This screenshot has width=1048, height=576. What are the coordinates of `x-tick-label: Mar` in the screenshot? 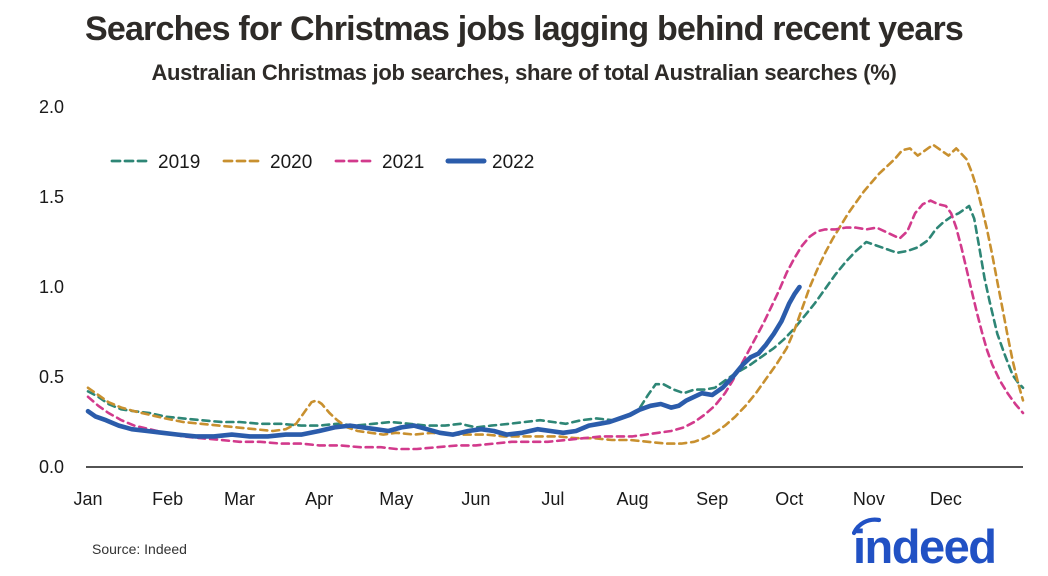 It's located at (239, 499).